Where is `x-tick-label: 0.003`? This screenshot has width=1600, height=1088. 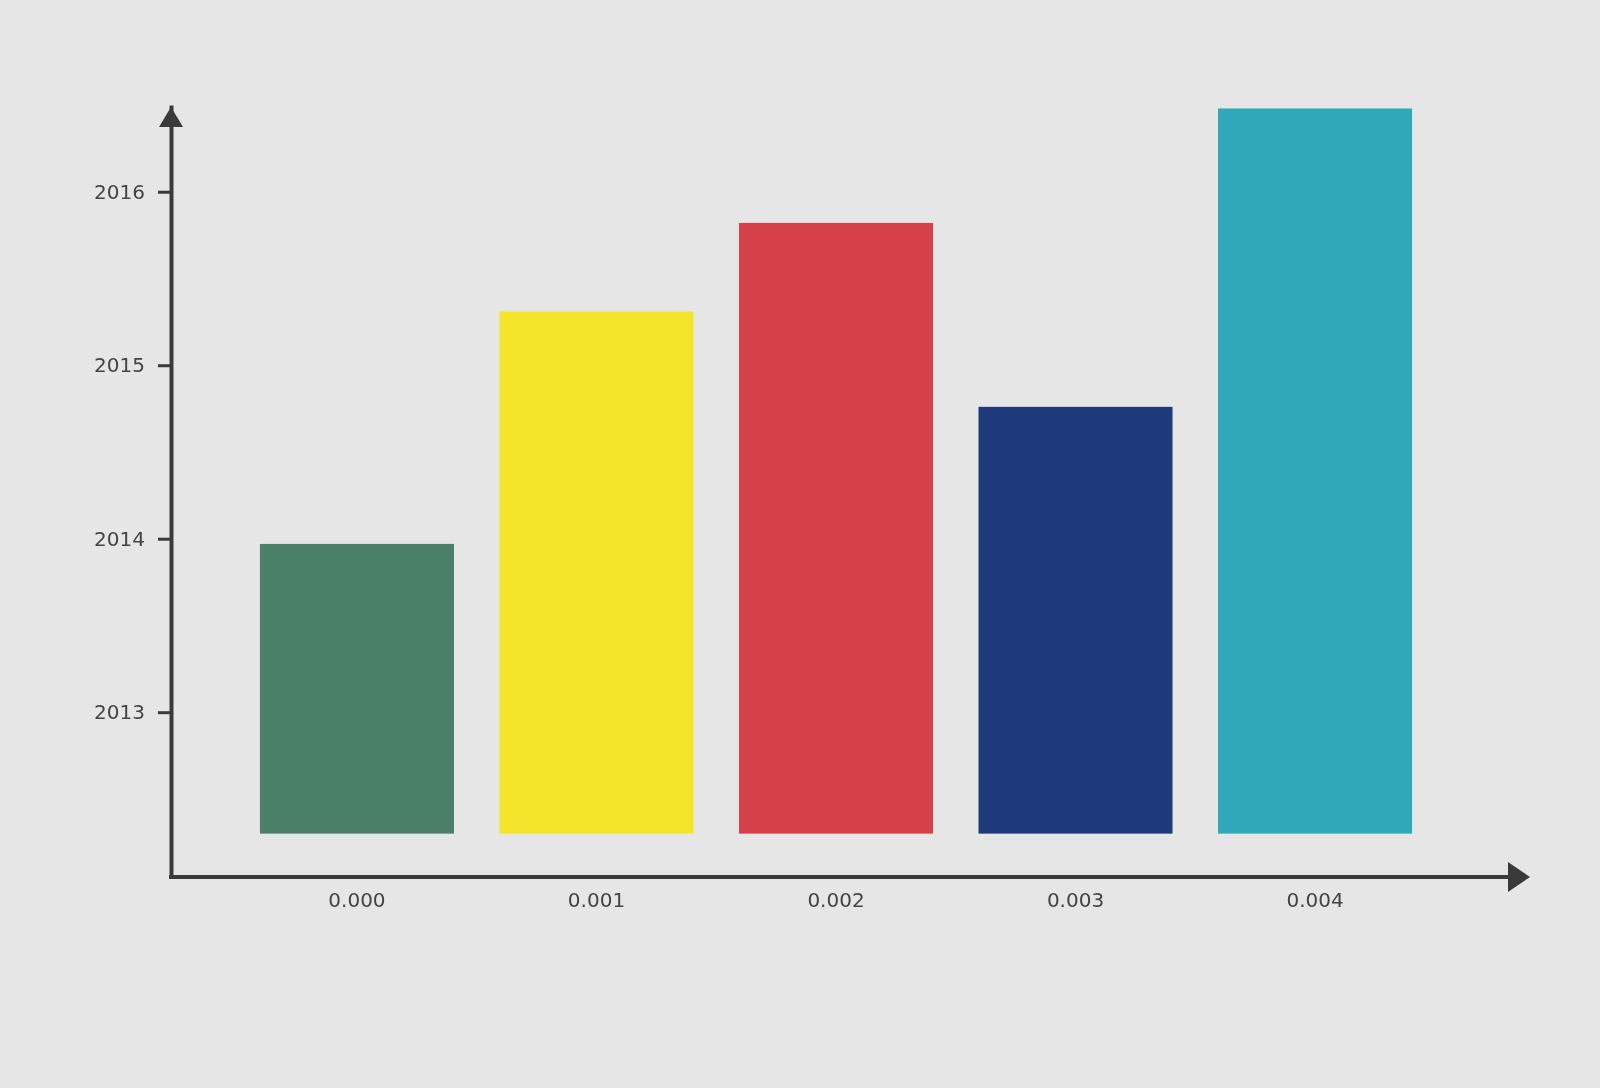
x-tick-label: 0.003 is located at coordinates (1075, 900).